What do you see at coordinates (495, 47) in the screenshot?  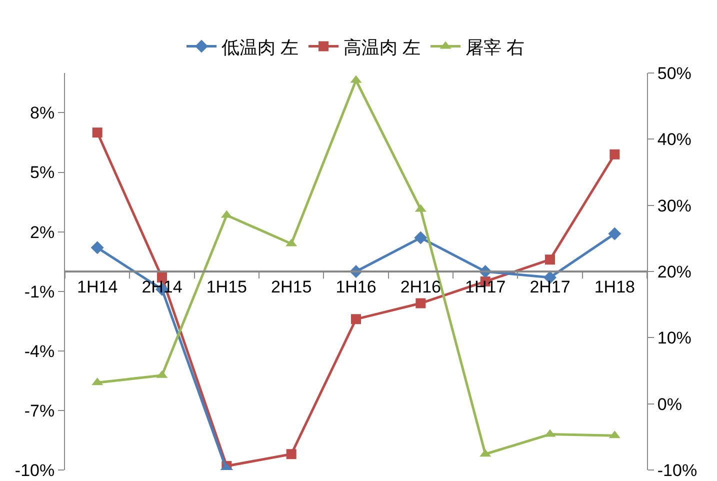 I see `legend-label: 屠宰 右` at bounding box center [495, 47].